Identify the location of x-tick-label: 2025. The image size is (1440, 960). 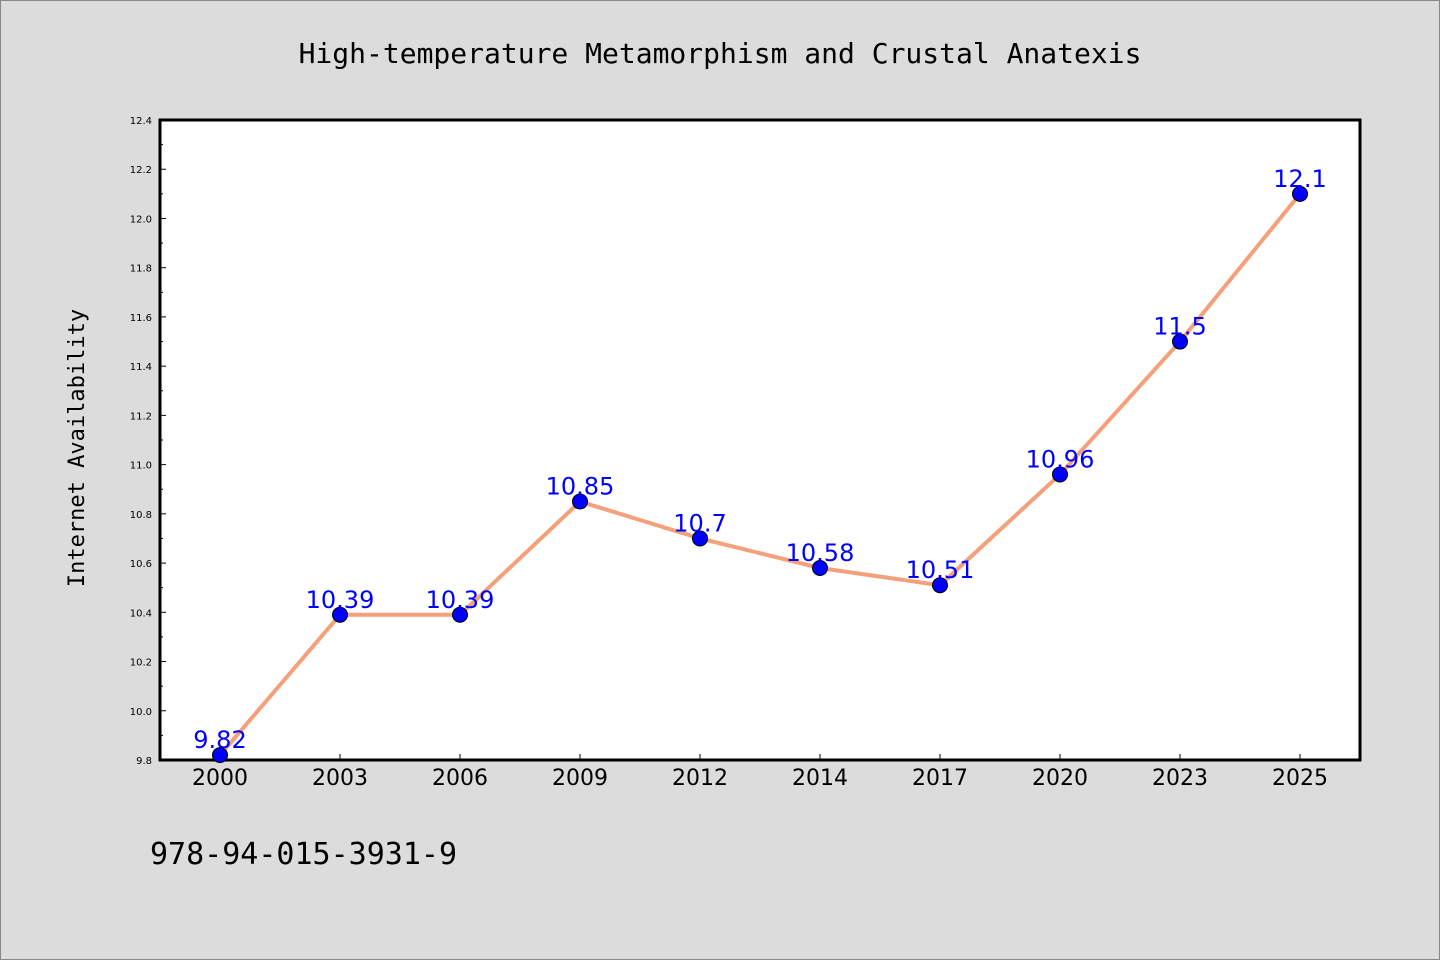
(1300, 778).